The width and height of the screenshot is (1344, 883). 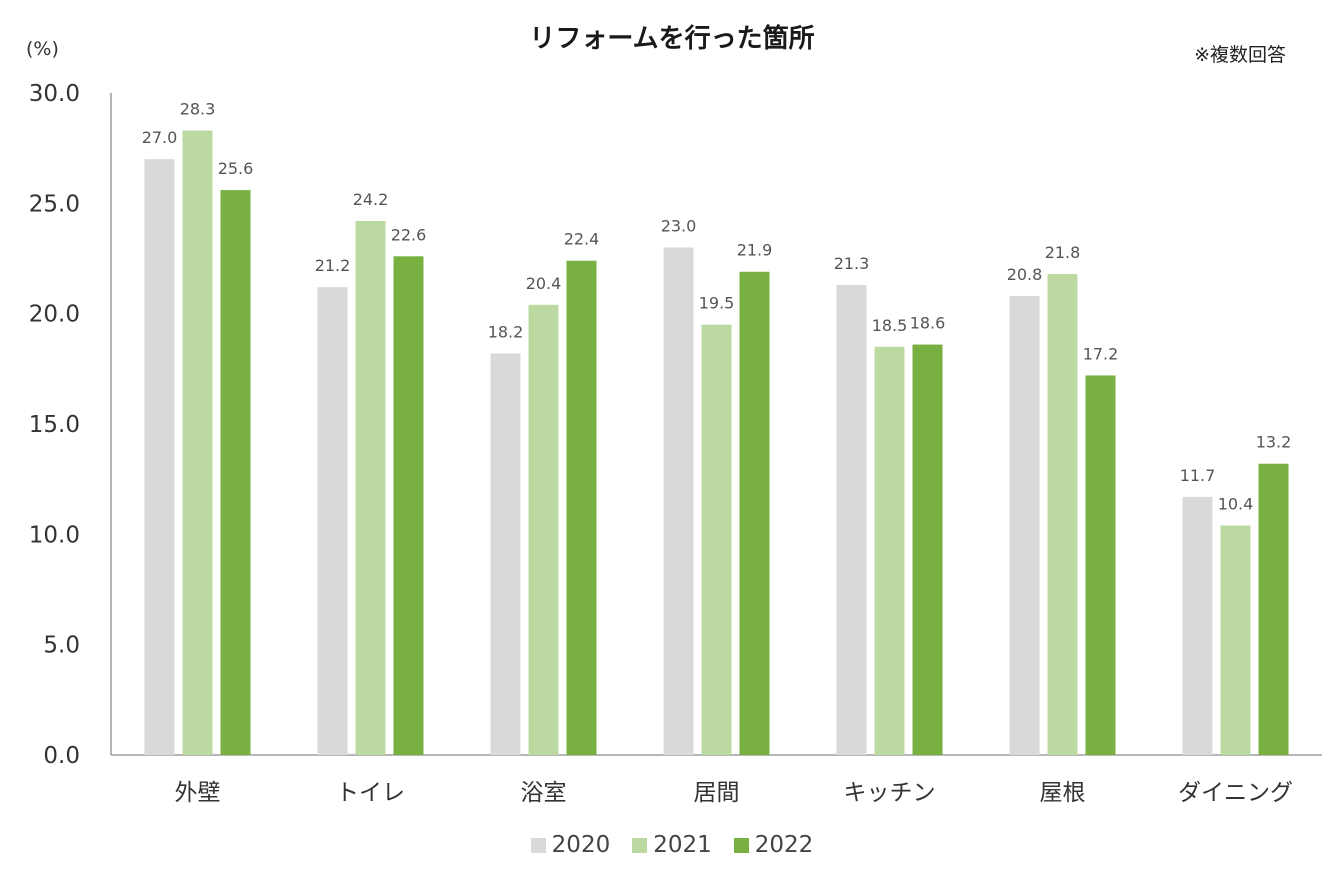 What do you see at coordinates (544, 283) in the screenshot?
I see `data-label-2021: 20.4` at bounding box center [544, 283].